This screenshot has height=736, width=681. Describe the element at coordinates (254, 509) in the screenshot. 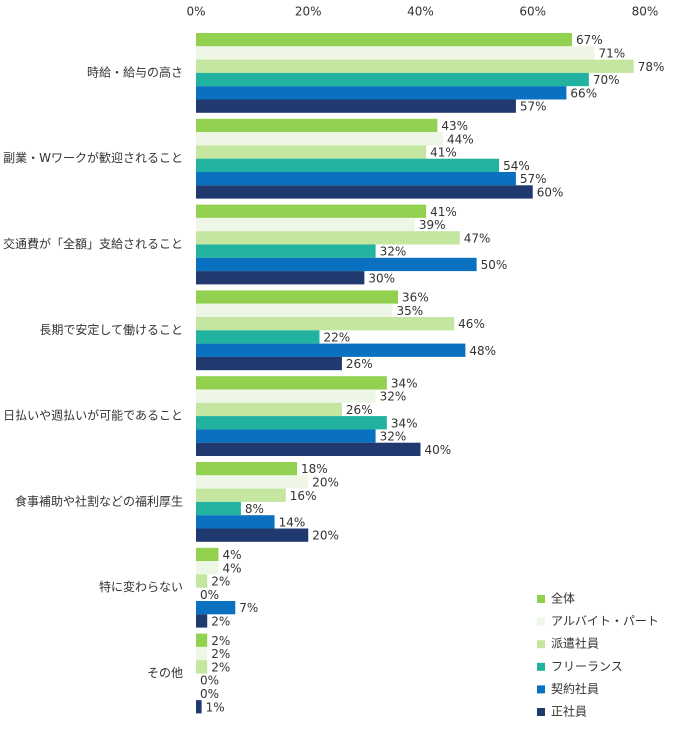

I see `value-label: 8%` at that location.